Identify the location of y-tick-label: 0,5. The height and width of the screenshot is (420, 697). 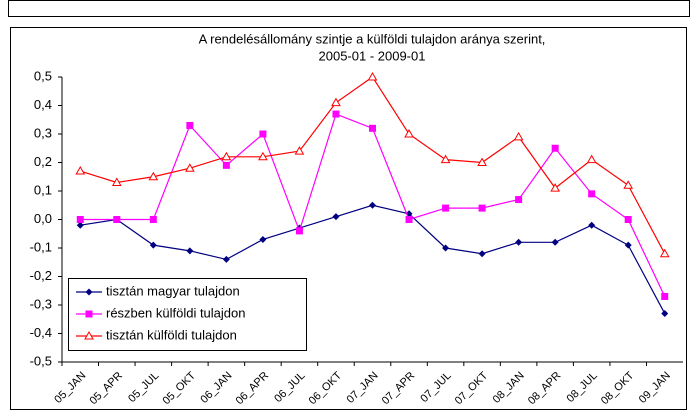
(43, 75).